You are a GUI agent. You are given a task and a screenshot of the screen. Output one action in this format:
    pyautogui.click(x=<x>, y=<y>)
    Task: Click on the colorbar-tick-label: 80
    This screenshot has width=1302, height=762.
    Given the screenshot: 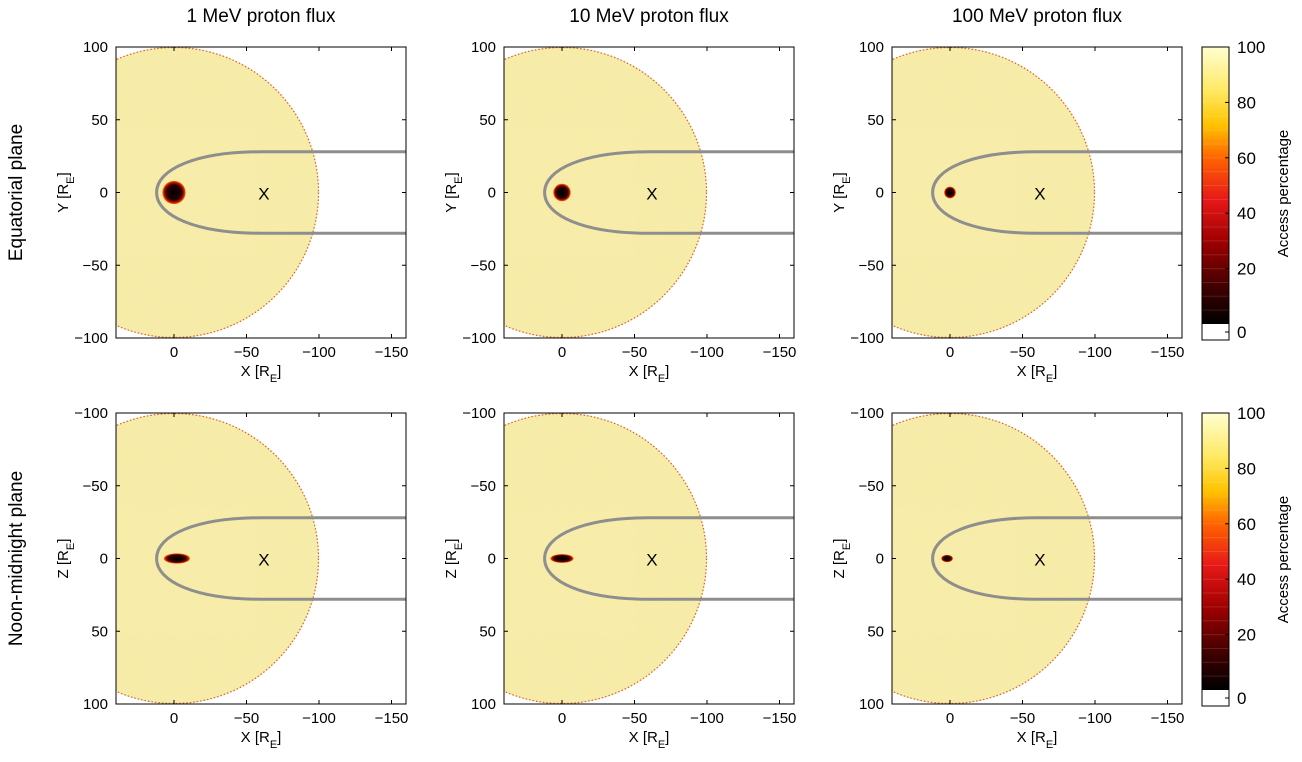 What is the action you would take?
    pyautogui.click(x=1246, y=468)
    